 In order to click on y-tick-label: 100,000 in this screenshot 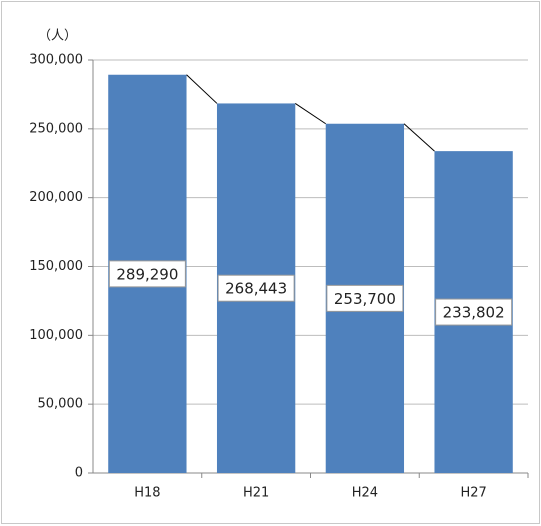, I will do `click(56, 335)`.